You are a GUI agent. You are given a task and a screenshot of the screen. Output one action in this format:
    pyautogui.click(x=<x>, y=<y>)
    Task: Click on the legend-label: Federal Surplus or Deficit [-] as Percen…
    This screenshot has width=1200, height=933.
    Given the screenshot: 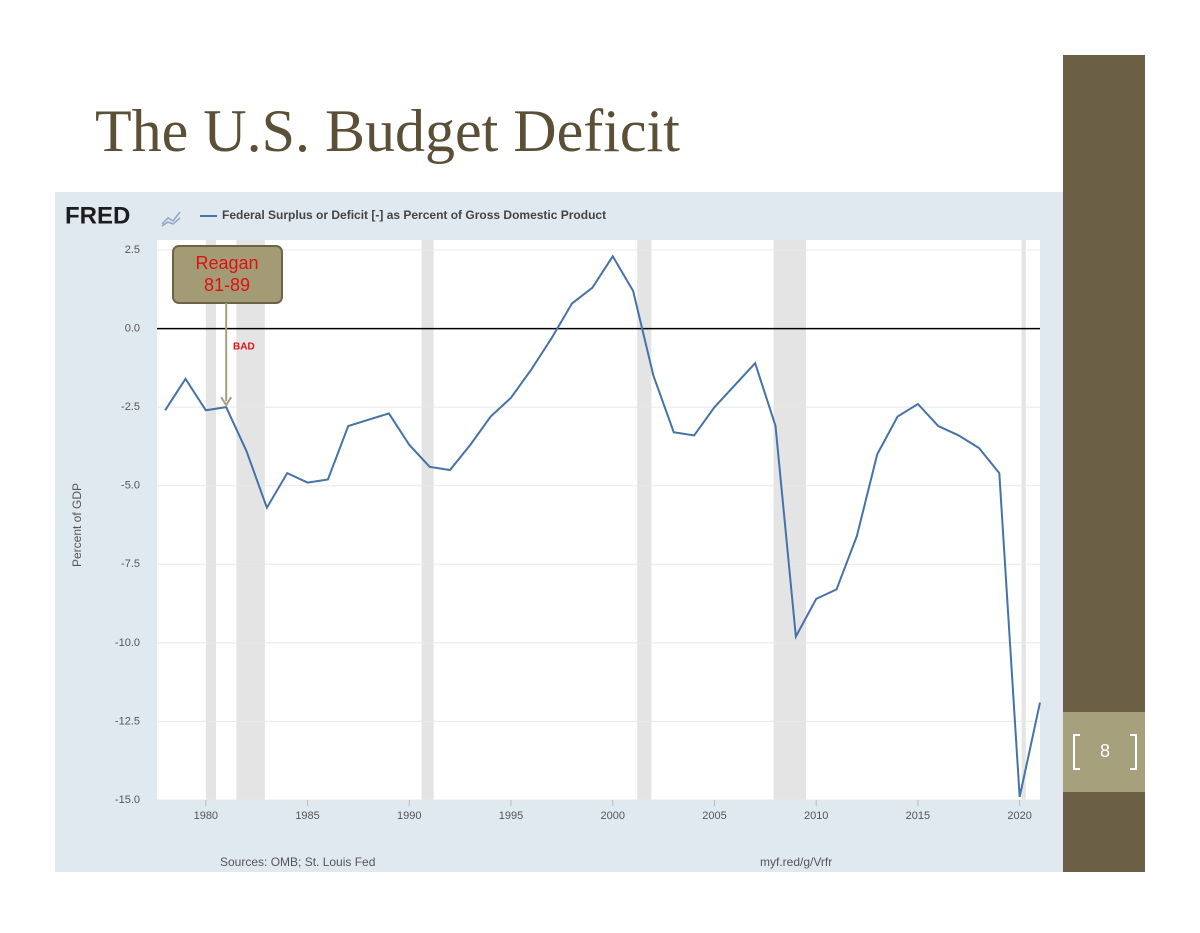 What is the action you would take?
    pyautogui.click(x=414, y=215)
    